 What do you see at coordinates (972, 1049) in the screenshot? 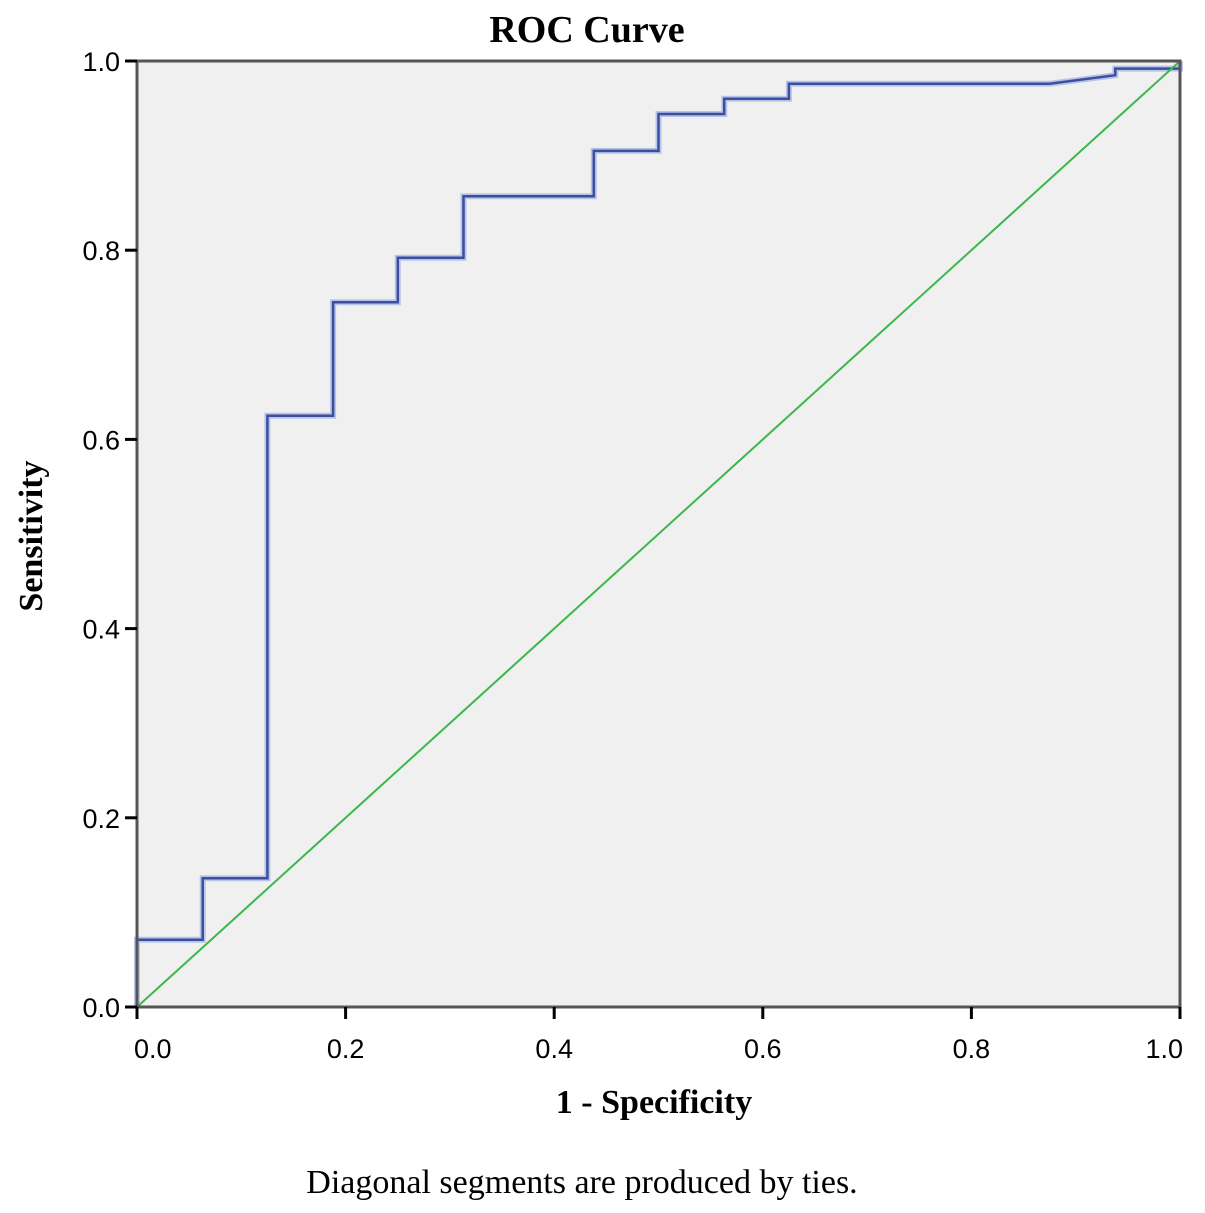
I see `x-tick-label: 0.8` at bounding box center [972, 1049].